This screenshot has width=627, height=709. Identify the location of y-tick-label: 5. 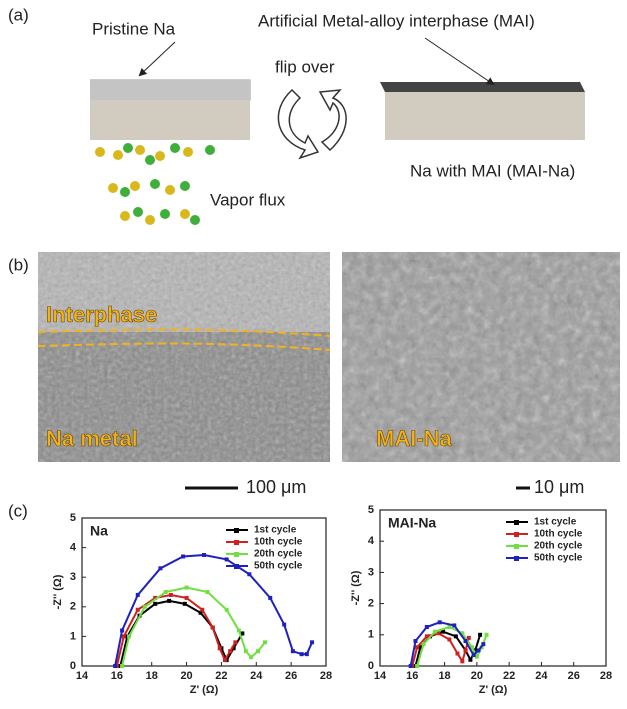
(73, 518).